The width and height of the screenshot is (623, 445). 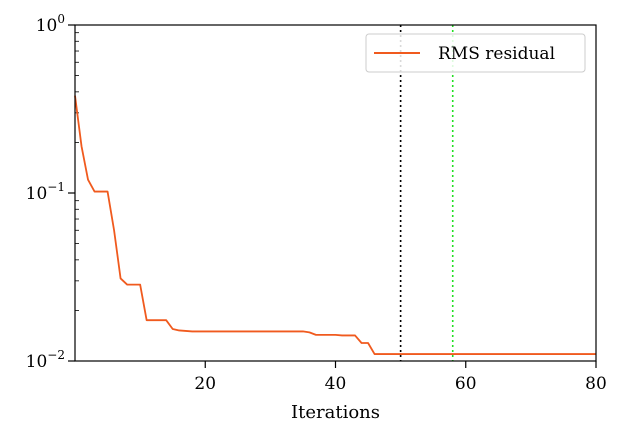 I want to click on x-tick-label: 60, so click(x=466, y=384).